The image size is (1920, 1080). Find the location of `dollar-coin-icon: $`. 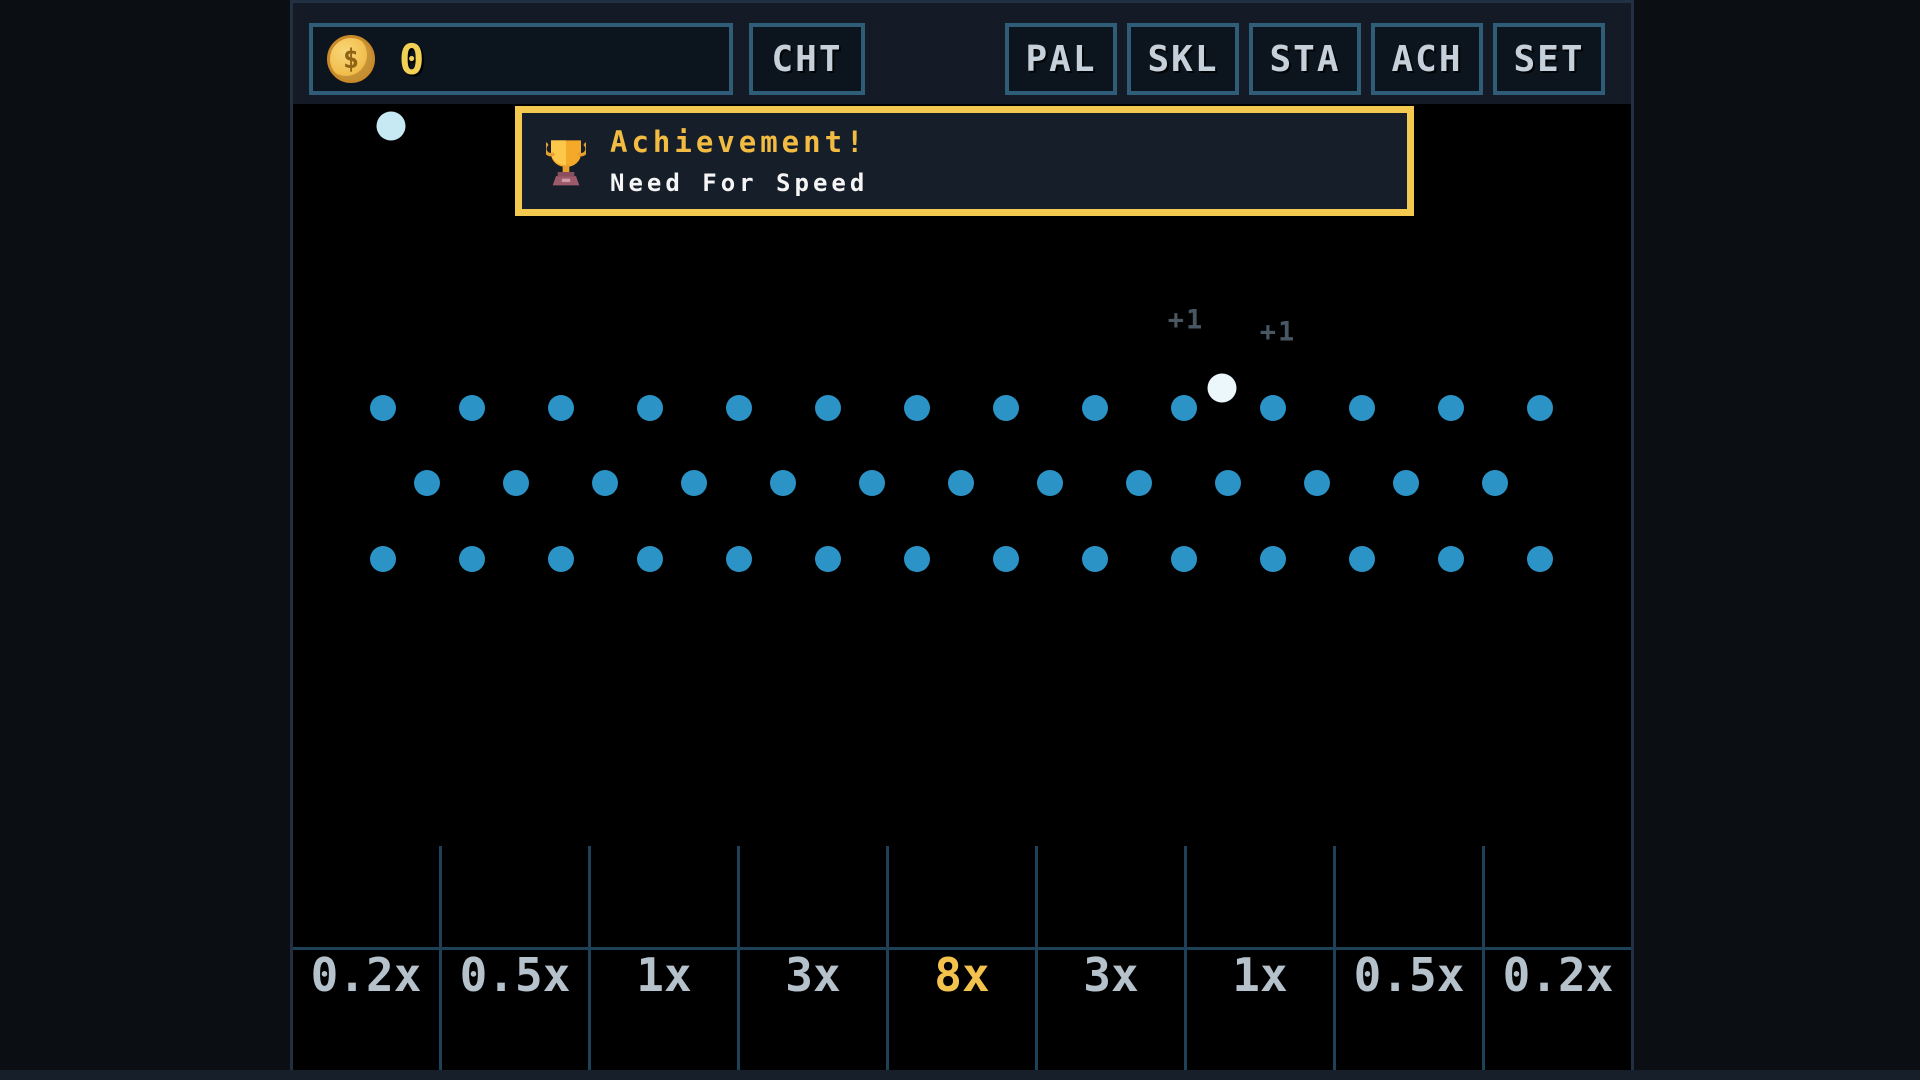

dollar-coin-icon: $ is located at coordinates (351, 59).